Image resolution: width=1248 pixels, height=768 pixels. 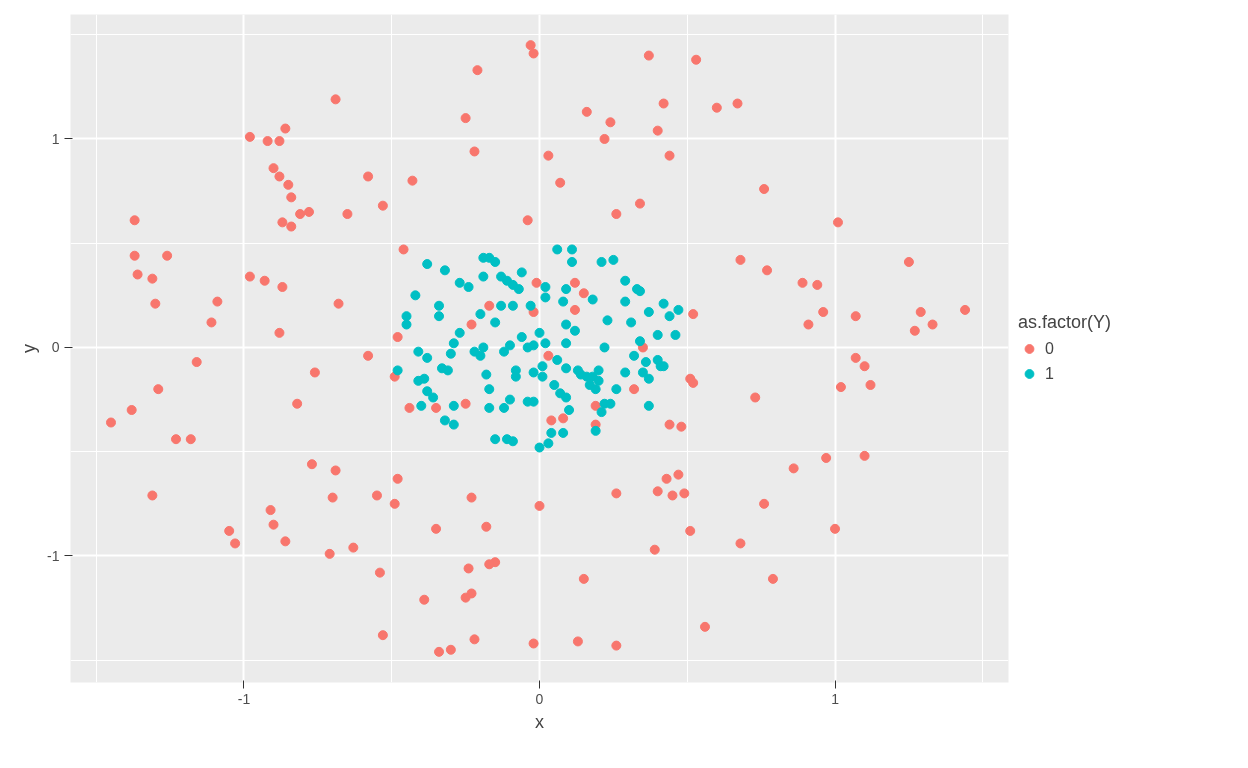 I want to click on y-tick-label: 0, so click(x=55, y=347).